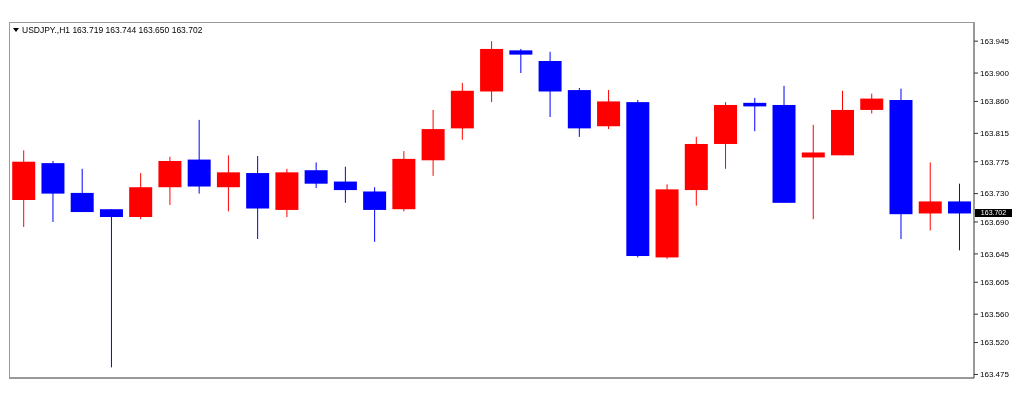 The image size is (1024, 402). What do you see at coordinates (995, 222) in the screenshot?
I see `y-tick-label: 163.690` at bounding box center [995, 222].